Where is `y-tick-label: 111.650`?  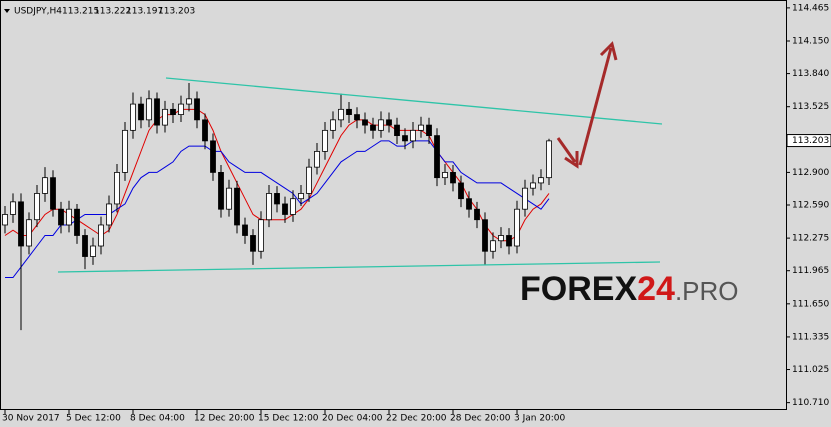 y-tick-label: 111.650 is located at coordinates (810, 304).